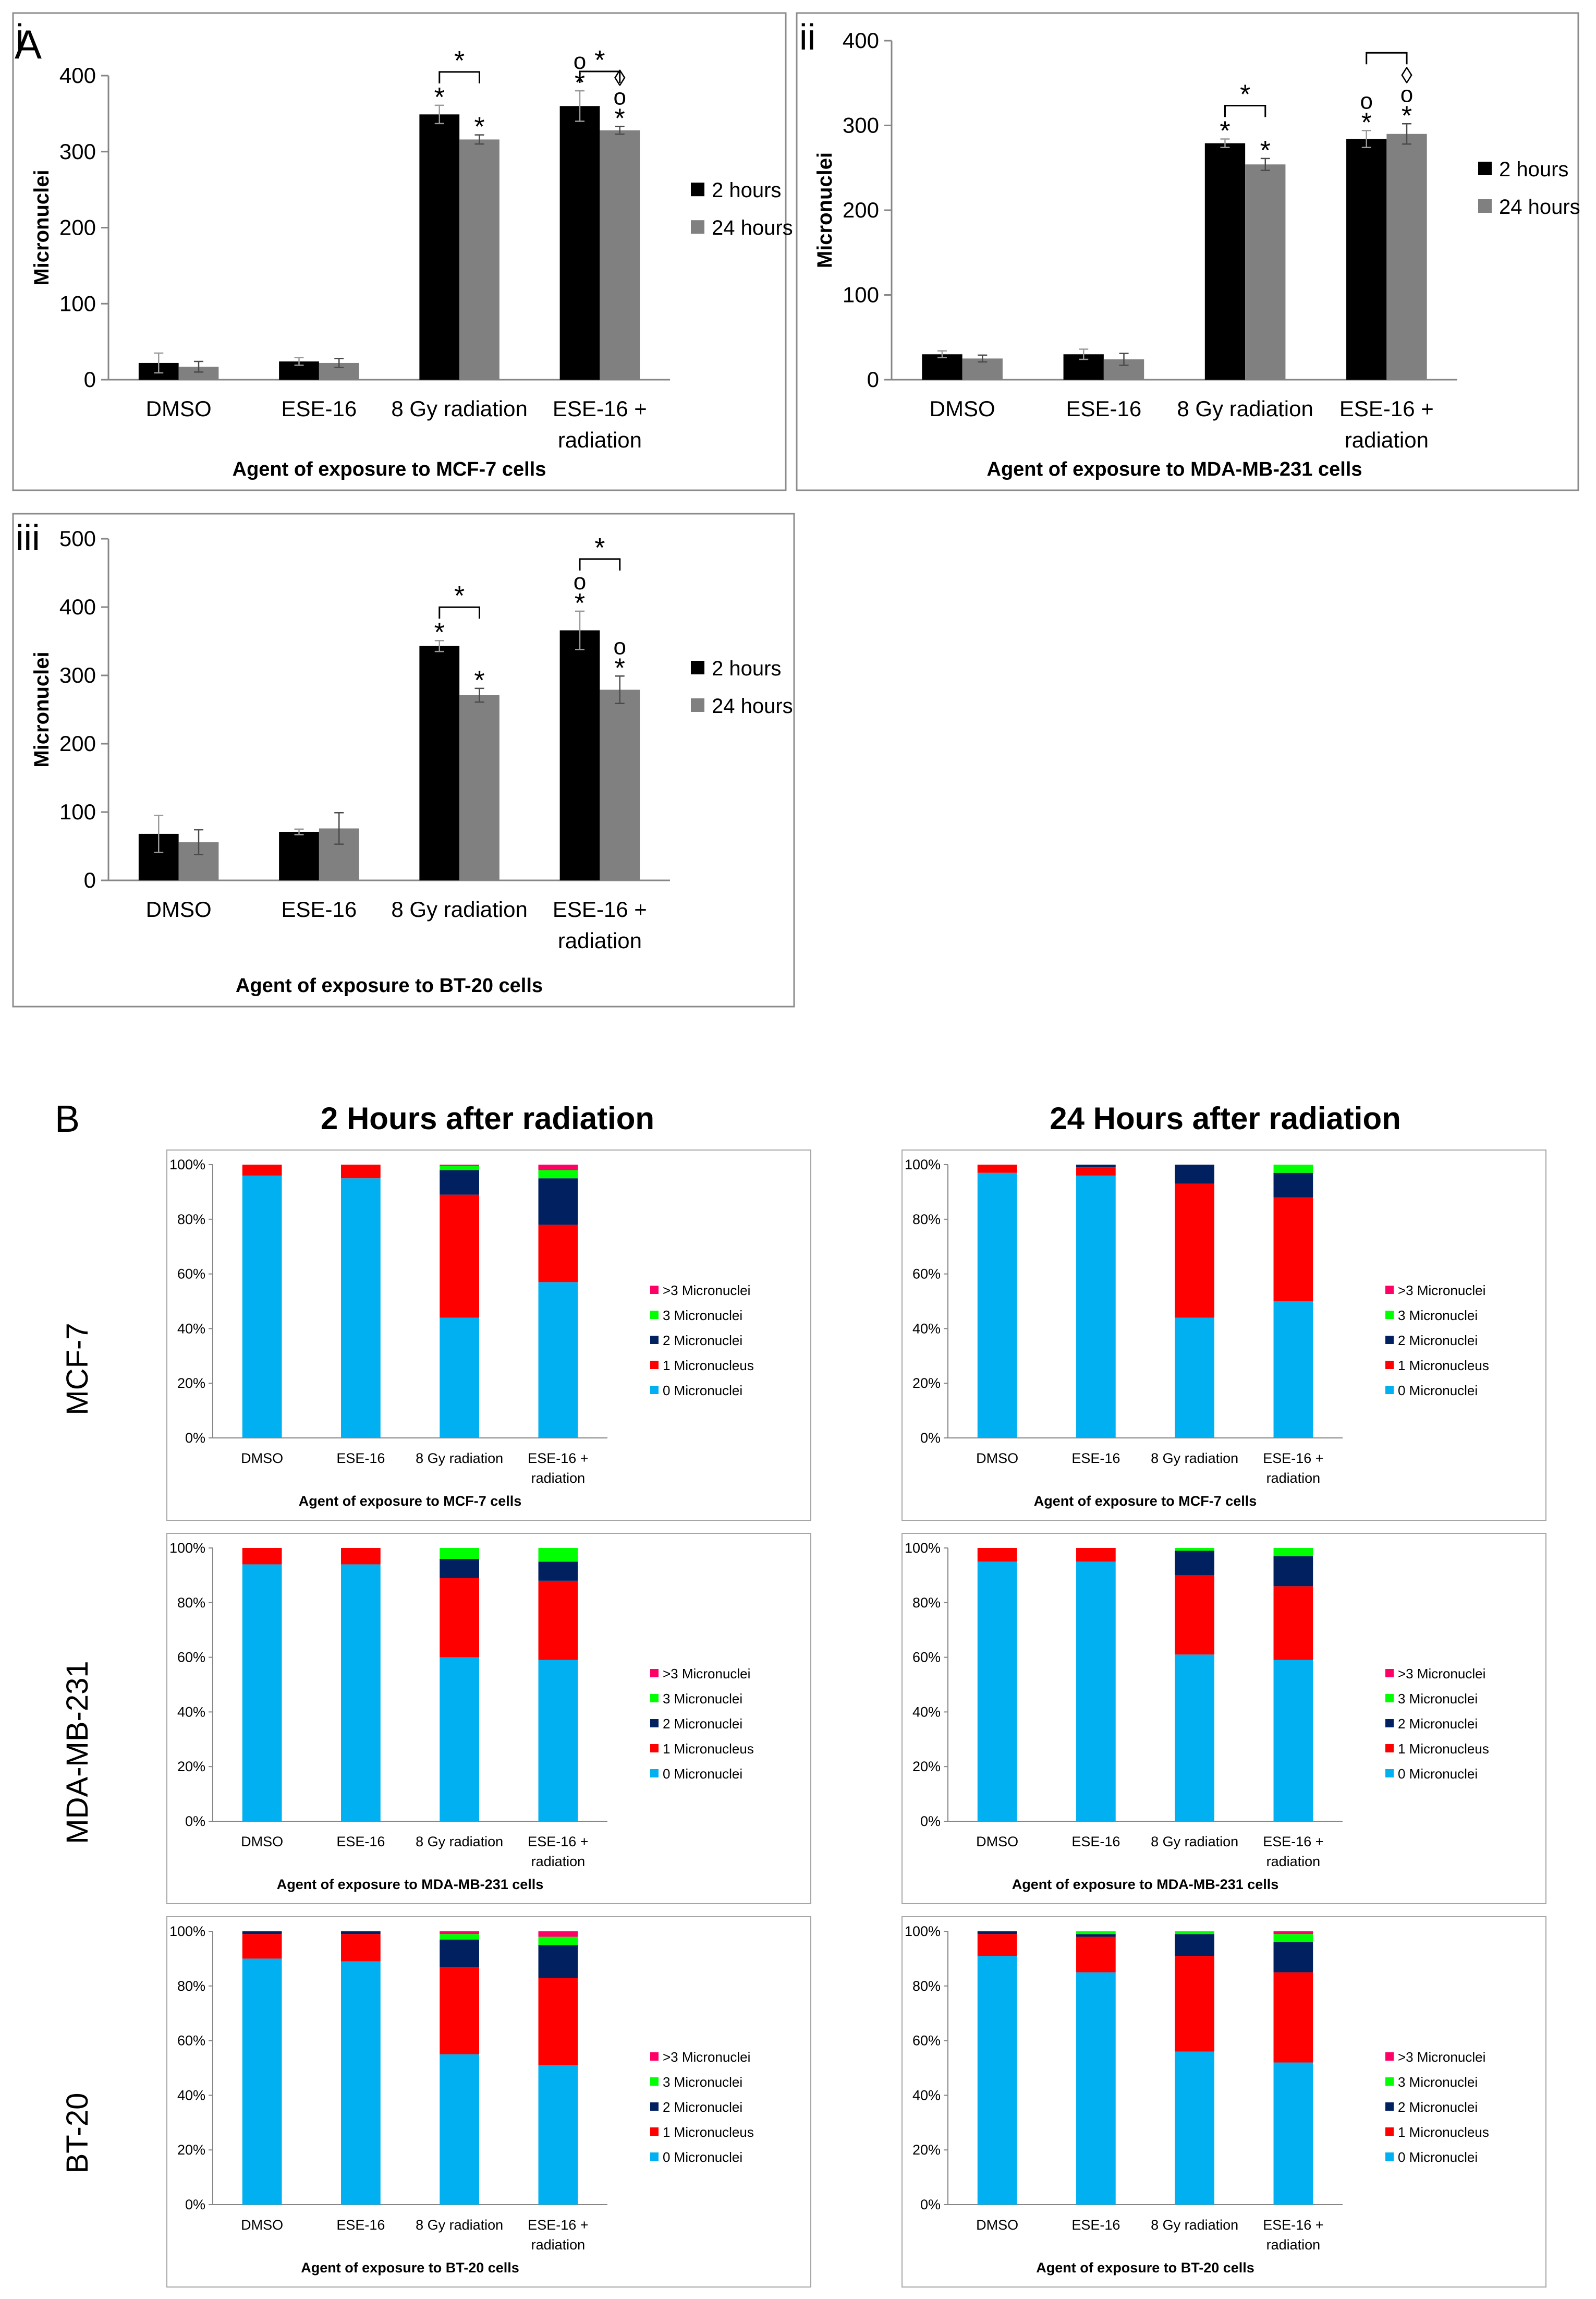  Describe the element at coordinates (20, 37) in the screenshot. I see `panel-label: i` at that location.